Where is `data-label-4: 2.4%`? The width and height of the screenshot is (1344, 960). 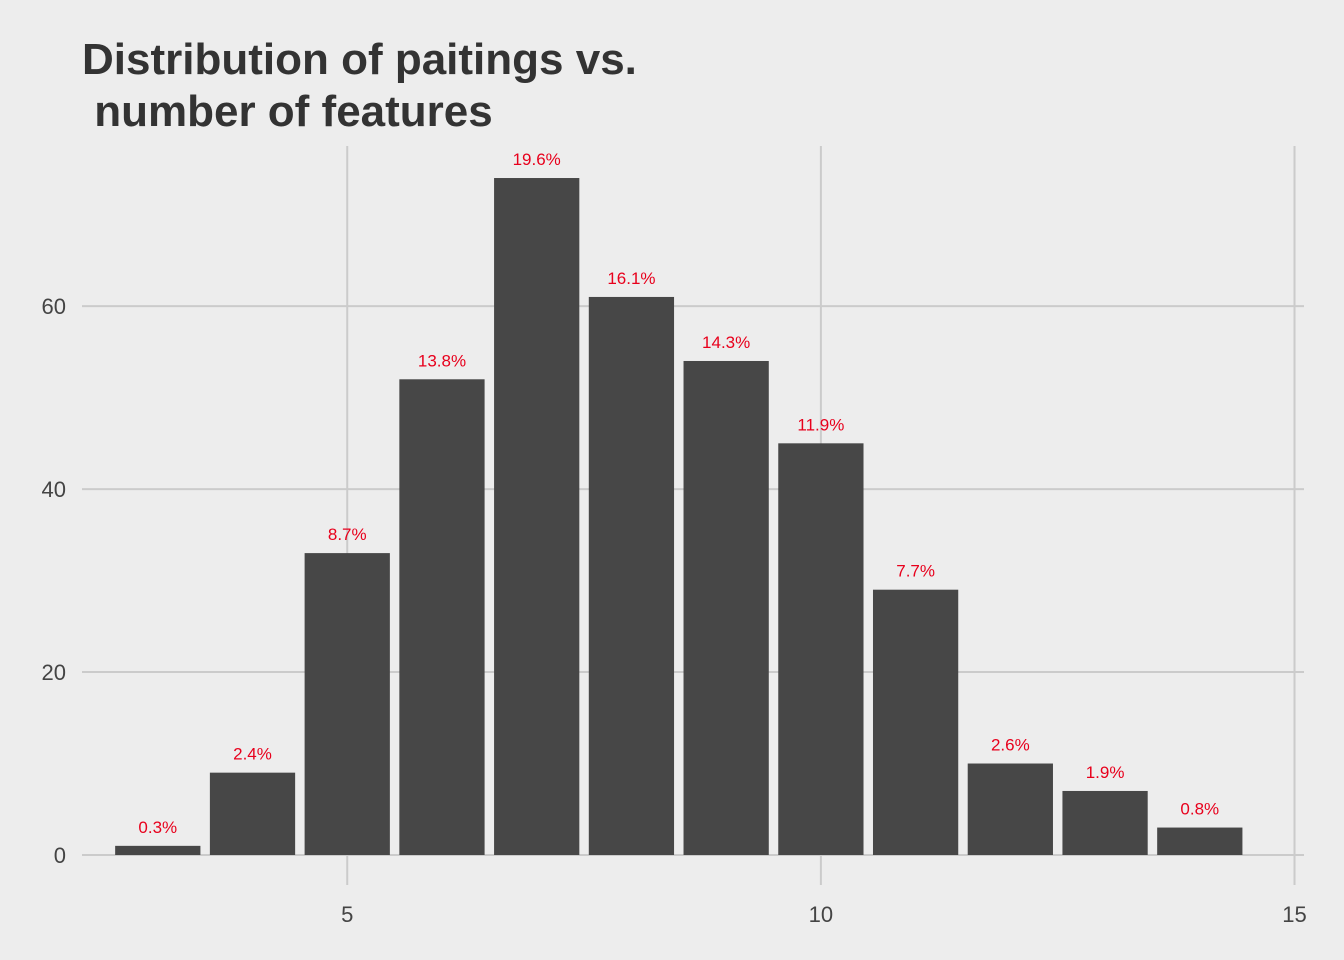
data-label-4: 2.4% is located at coordinates (252, 754).